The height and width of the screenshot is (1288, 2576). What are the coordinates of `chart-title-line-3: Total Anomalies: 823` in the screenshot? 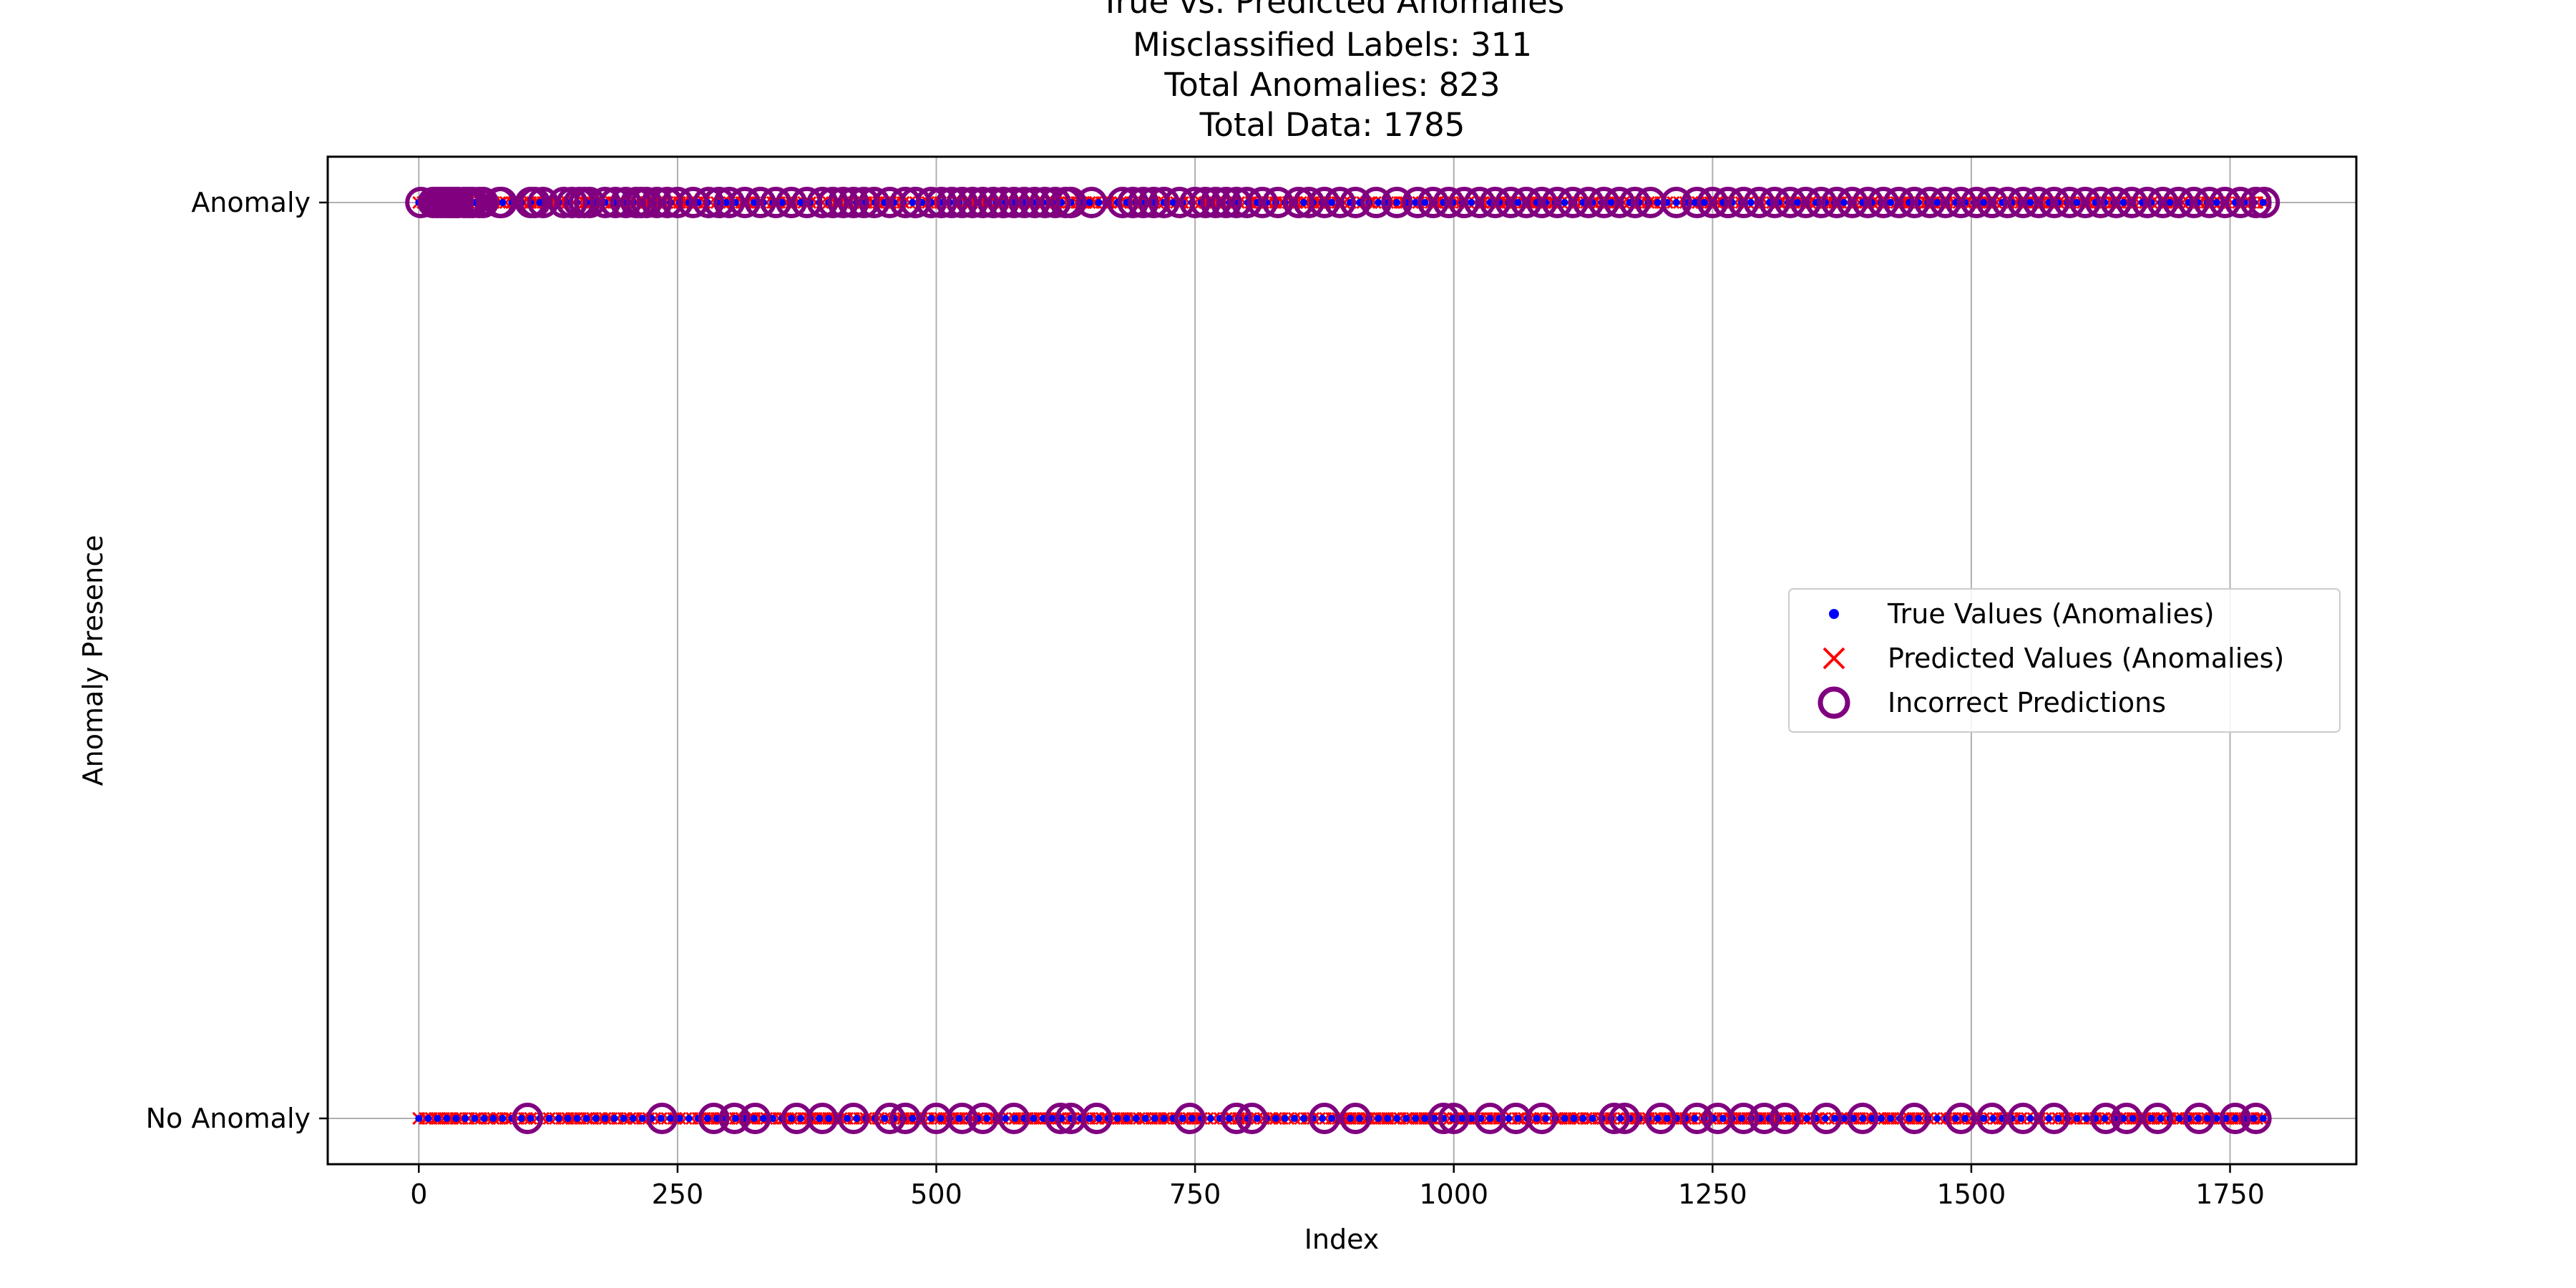 It's located at (1331, 85).